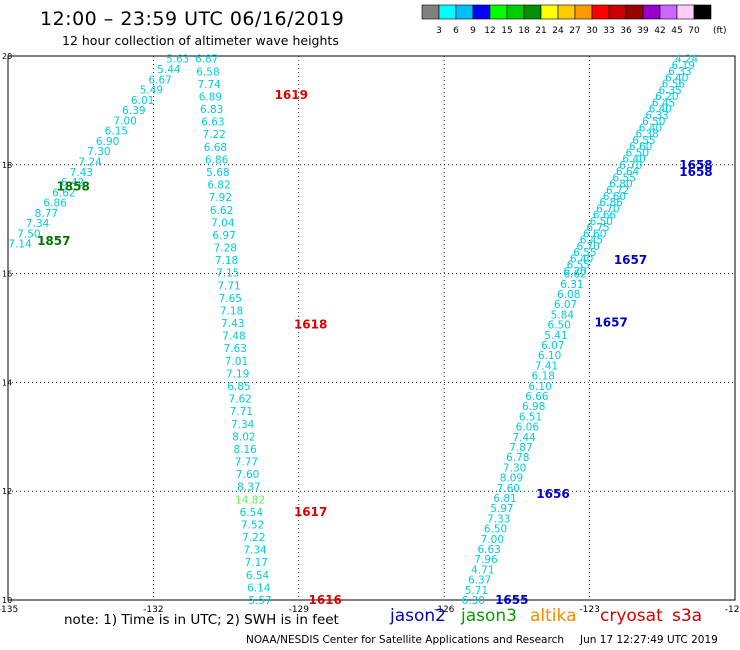  What do you see at coordinates (217, 173) in the screenshot?
I see `wave-height-value: 5.68` at bounding box center [217, 173].